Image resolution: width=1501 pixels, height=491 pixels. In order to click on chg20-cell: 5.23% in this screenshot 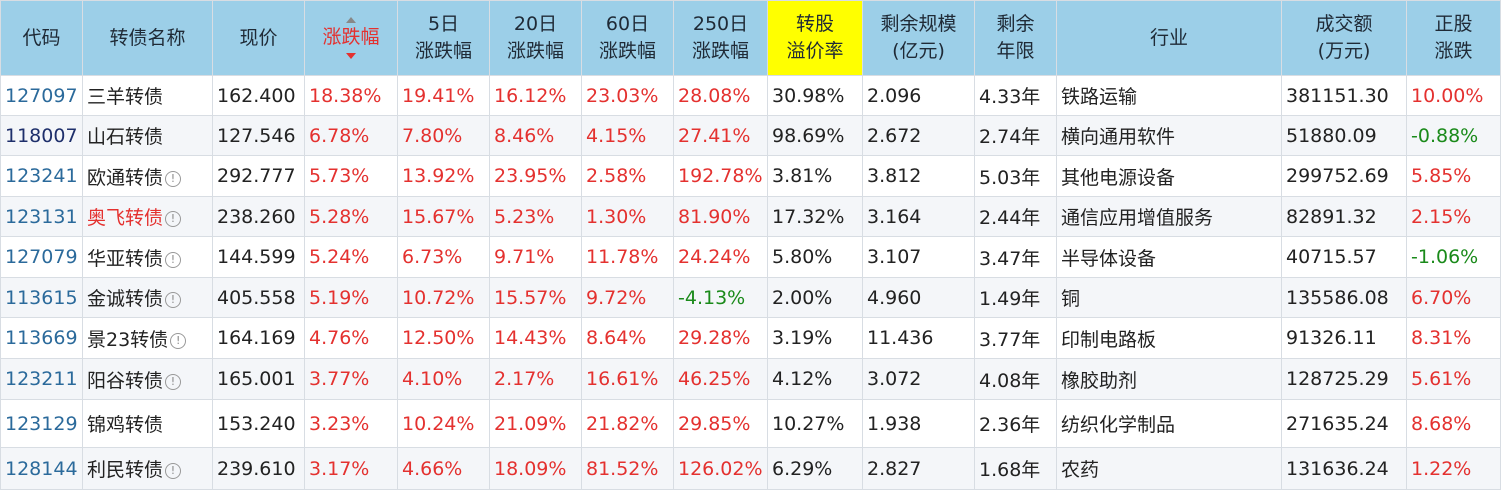, I will do `click(535, 216)`.